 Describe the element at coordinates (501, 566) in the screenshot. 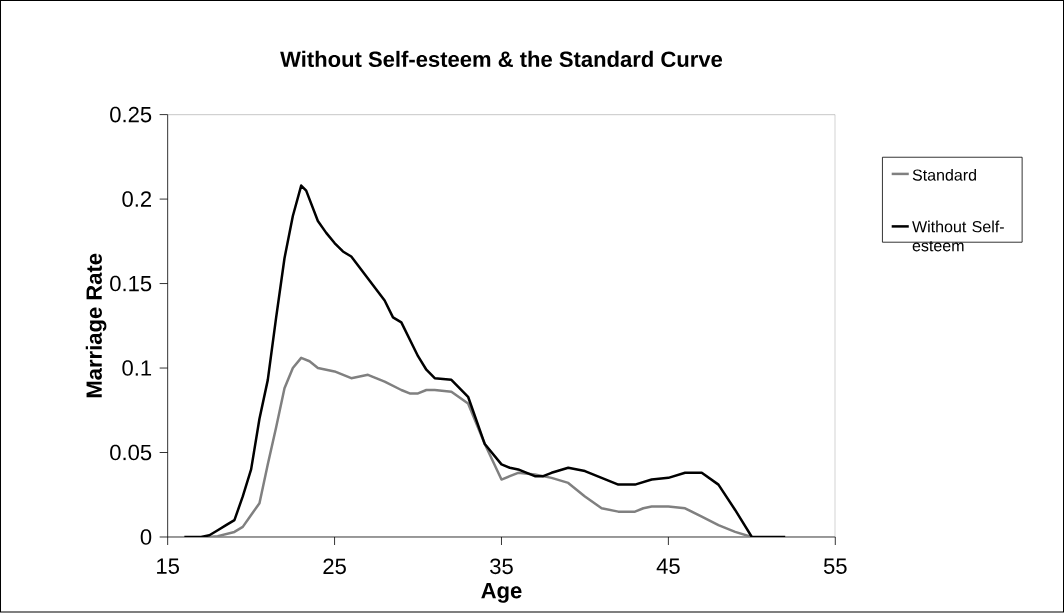

I see `x-tick-label: 35` at that location.